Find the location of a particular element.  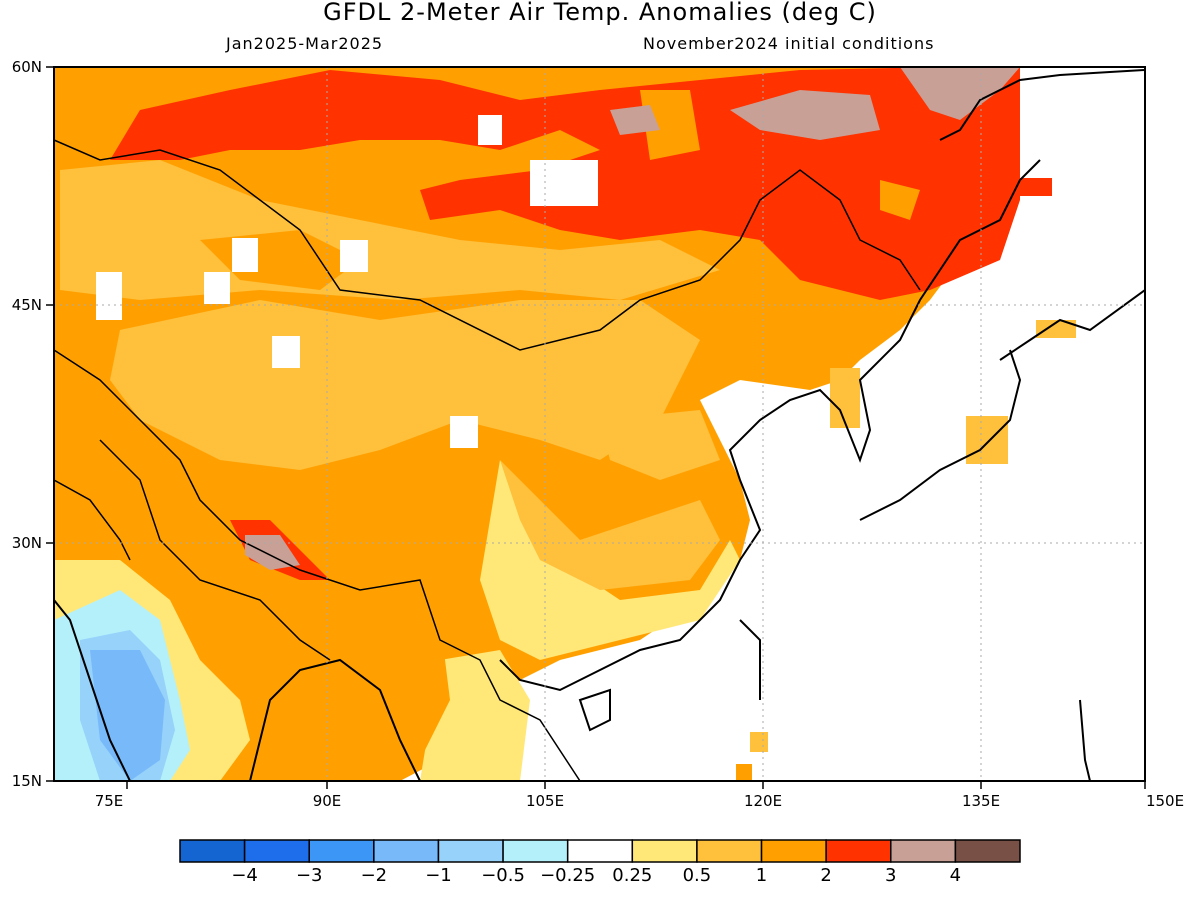

colorbar-label: 0.5 is located at coordinates (697, 875).